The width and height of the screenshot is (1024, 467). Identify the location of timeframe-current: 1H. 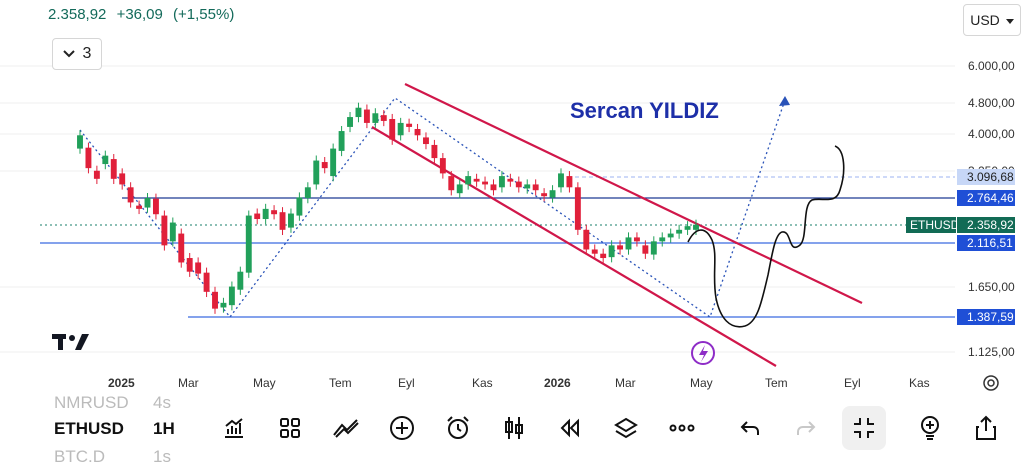
(164, 428).